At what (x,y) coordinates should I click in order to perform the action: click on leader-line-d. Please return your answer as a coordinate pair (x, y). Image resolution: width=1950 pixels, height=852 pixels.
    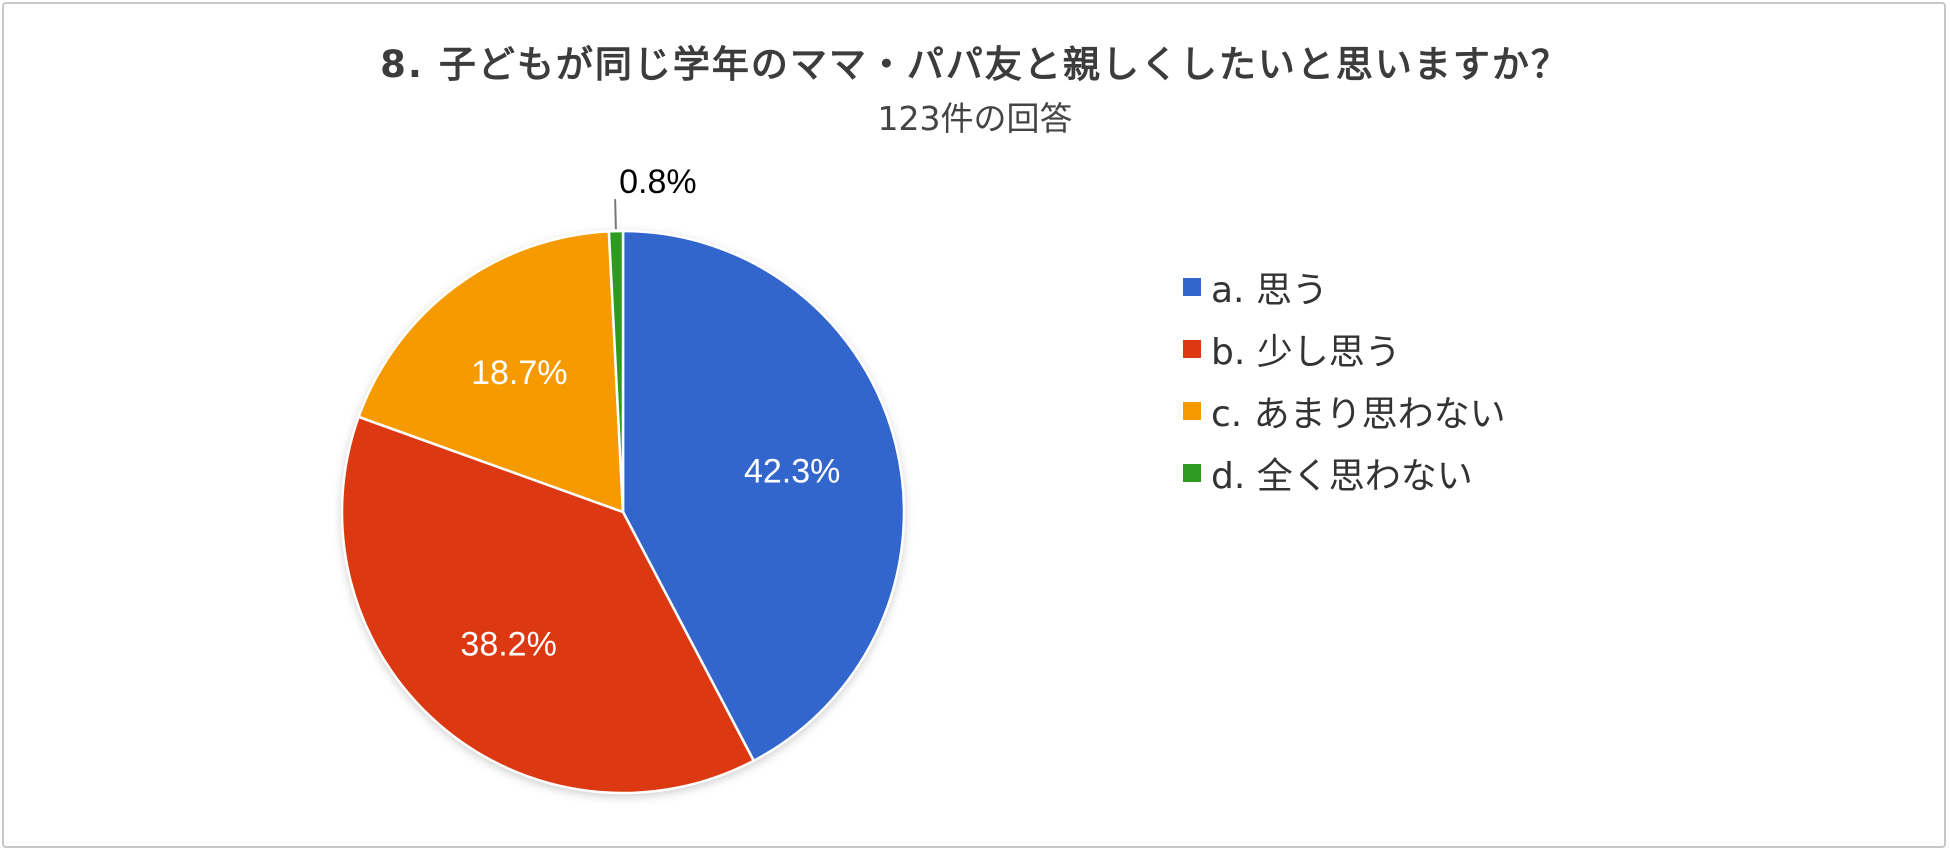
    Looking at the image, I should click on (615, 214).